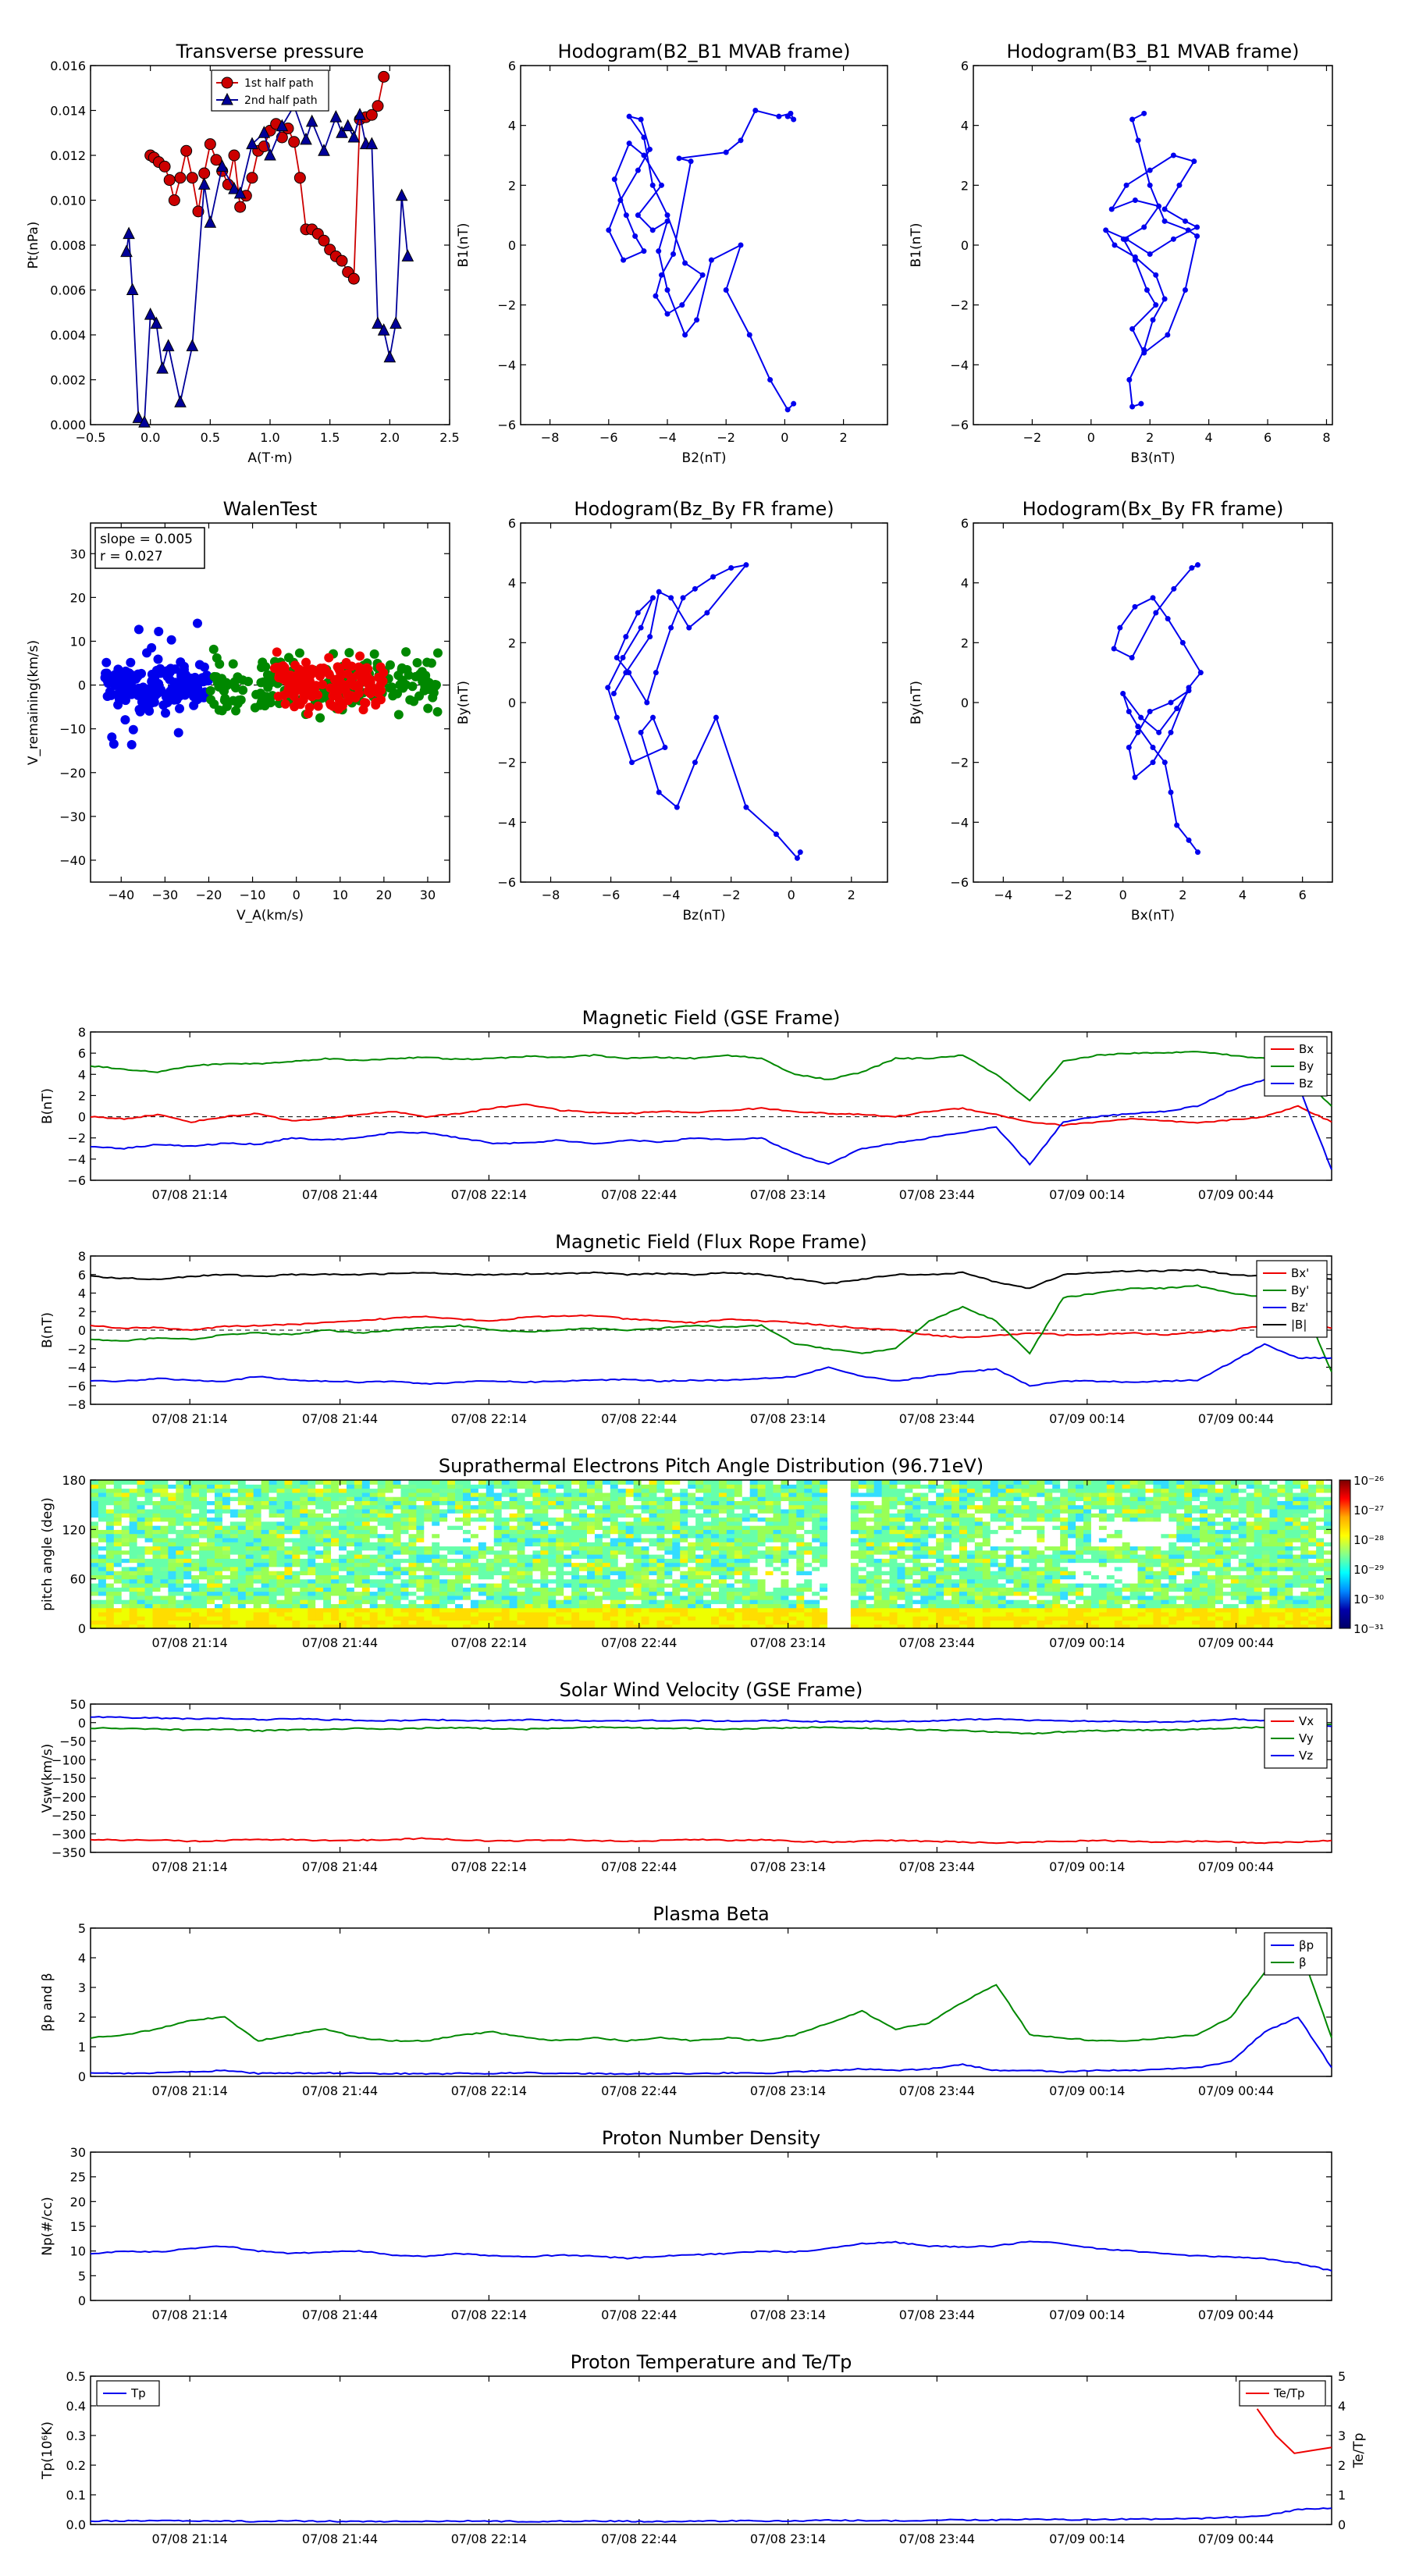 The height and width of the screenshot is (2576, 1405). What do you see at coordinates (82, 1311) in the screenshot?
I see `y-tick-label: 2` at bounding box center [82, 1311].